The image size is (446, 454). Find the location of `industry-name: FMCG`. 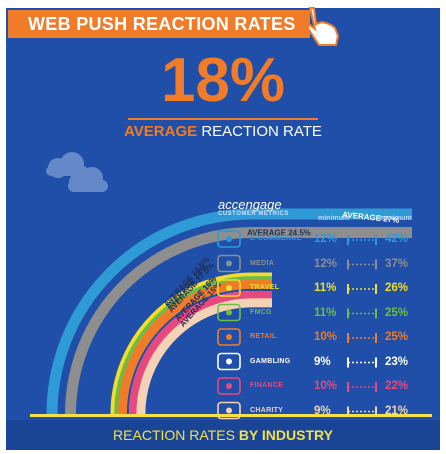

industry-name: FMCG is located at coordinates (261, 312).